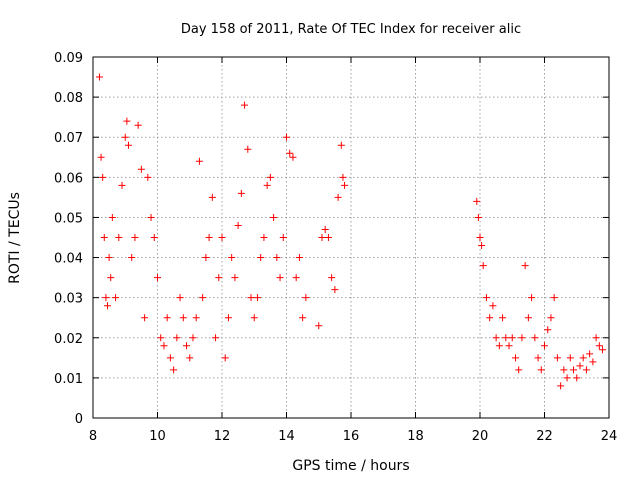  What do you see at coordinates (68, 218) in the screenshot?
I see `y-tick-label: 0.05` at bounding box center [68, 218].